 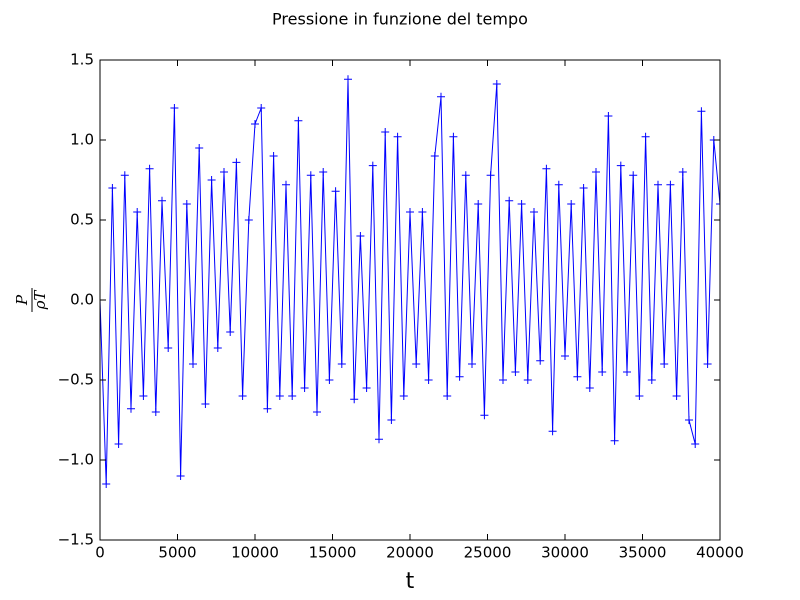 What do you see at coordinates (565, 553) in the screenshot?
I see `x-tick-label: 30000` at bounding box center [565, 553].